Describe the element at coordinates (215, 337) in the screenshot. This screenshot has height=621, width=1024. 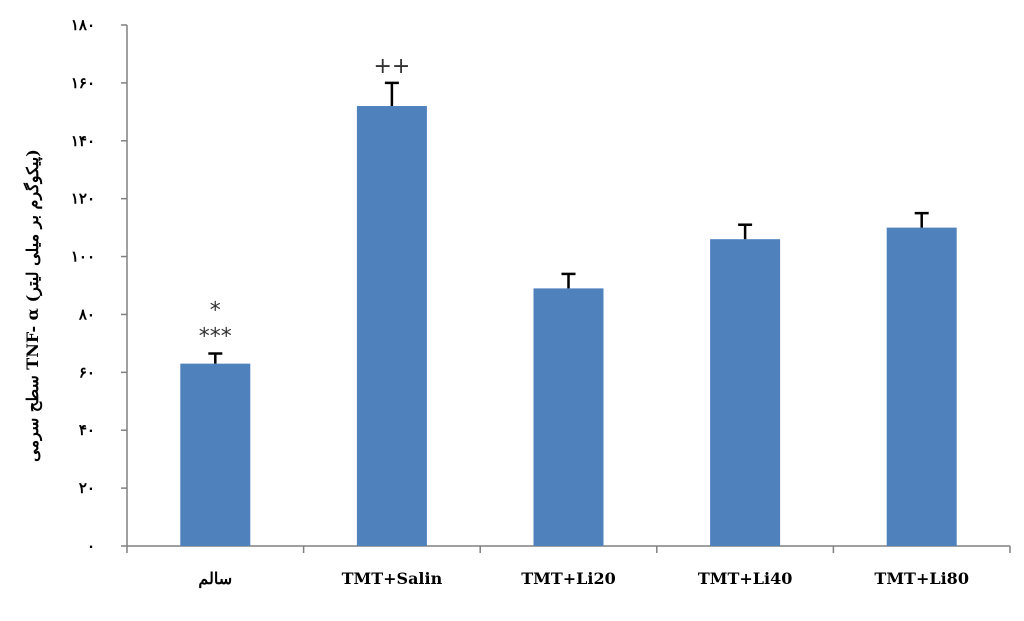
I see `significance-marker: ***` at that location.